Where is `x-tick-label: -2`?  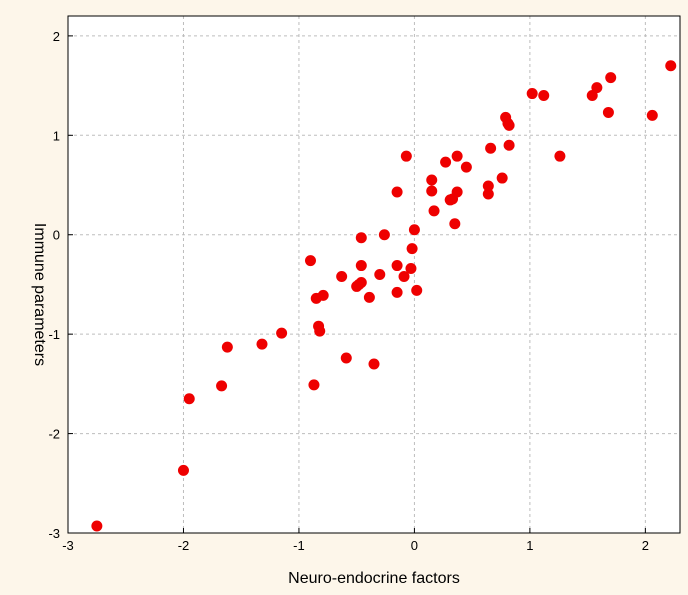 x-tick-label: -2 is located at coordinates (184, 545).